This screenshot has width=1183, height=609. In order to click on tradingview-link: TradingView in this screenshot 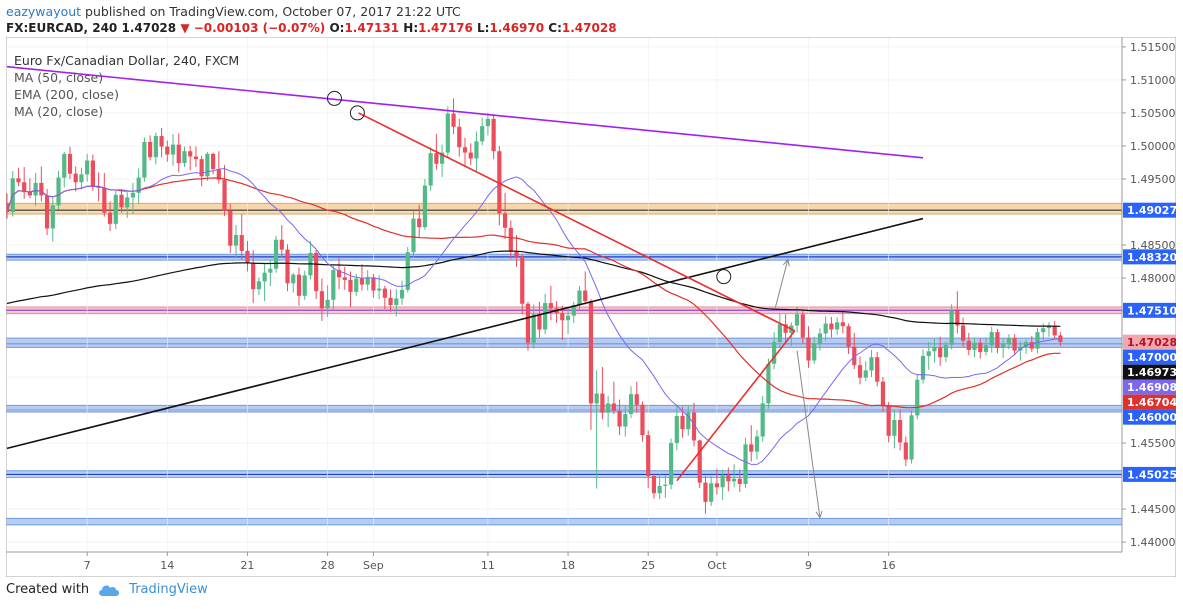, I will do `click(168, 589)`.